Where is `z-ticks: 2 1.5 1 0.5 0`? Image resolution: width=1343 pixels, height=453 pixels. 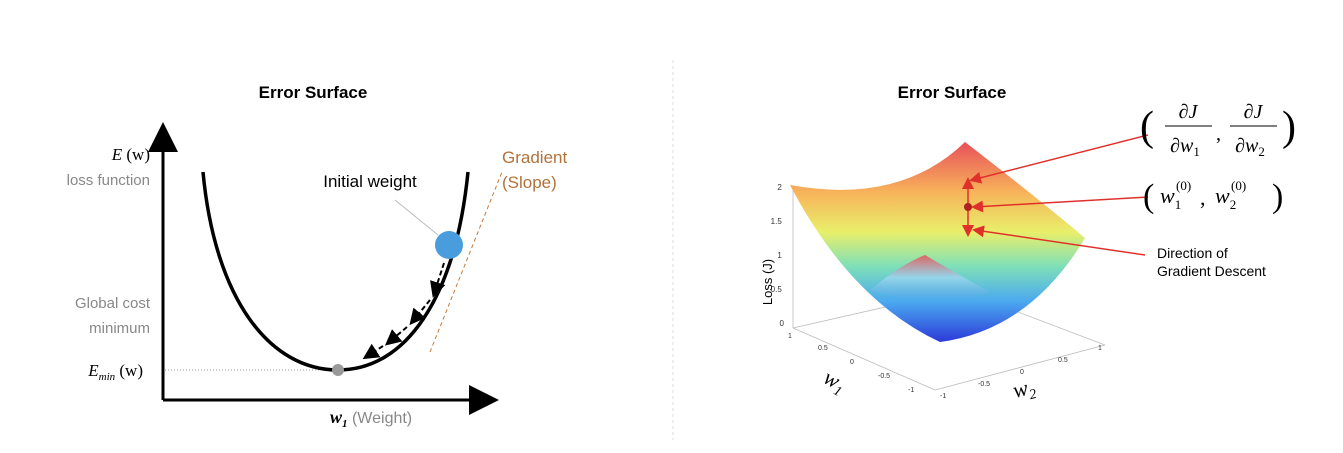
z-ticks: 2 1.5 1 0.5 0 is located at coordinates (778, 255).